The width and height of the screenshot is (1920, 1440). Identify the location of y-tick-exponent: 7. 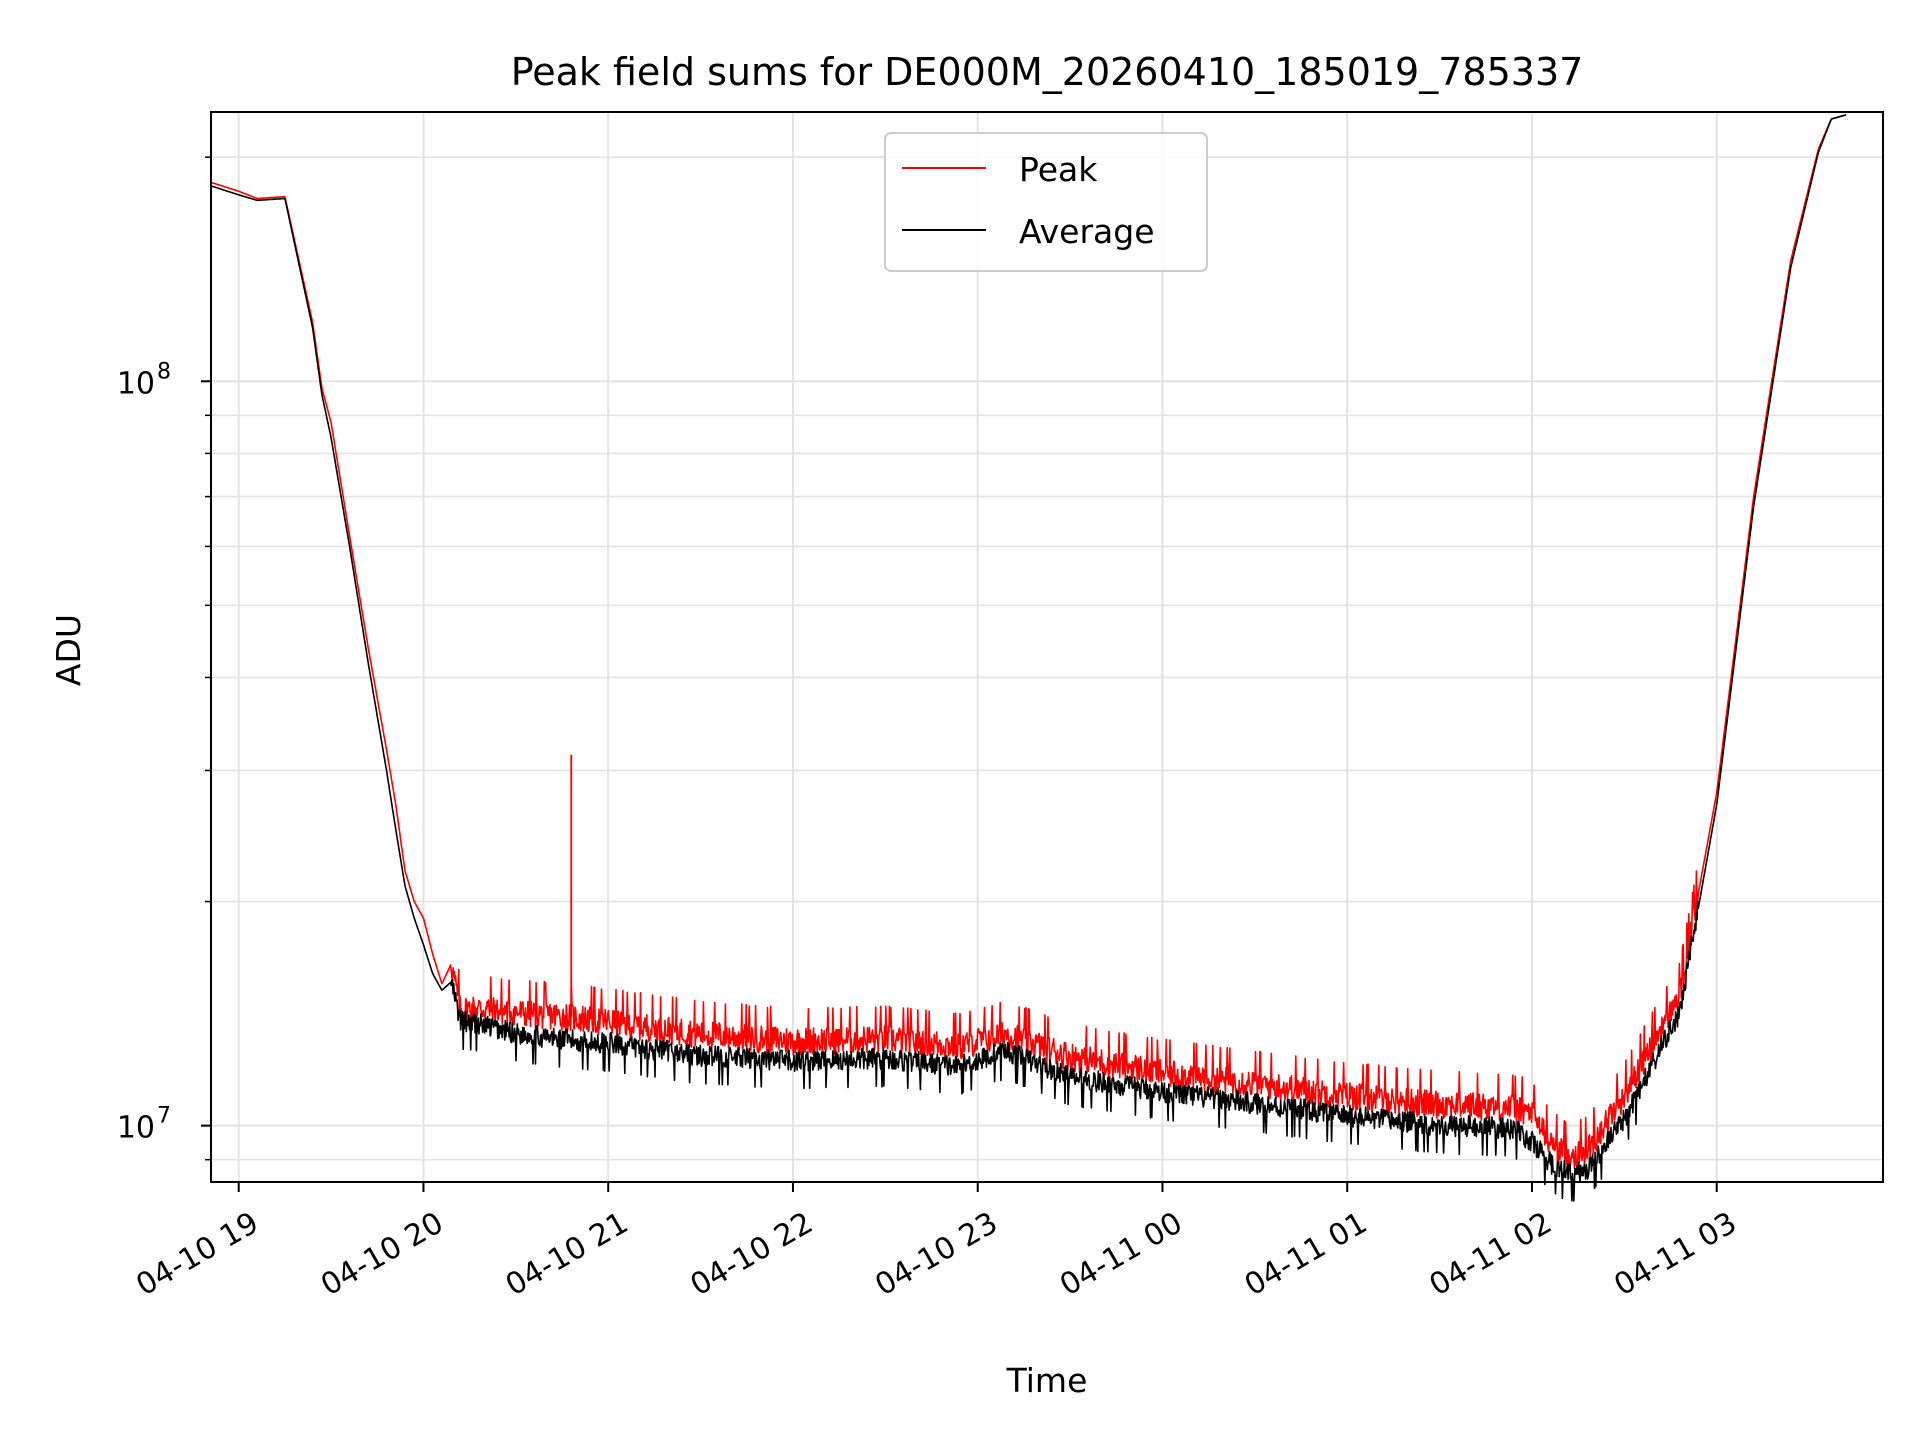
(164, 1116).